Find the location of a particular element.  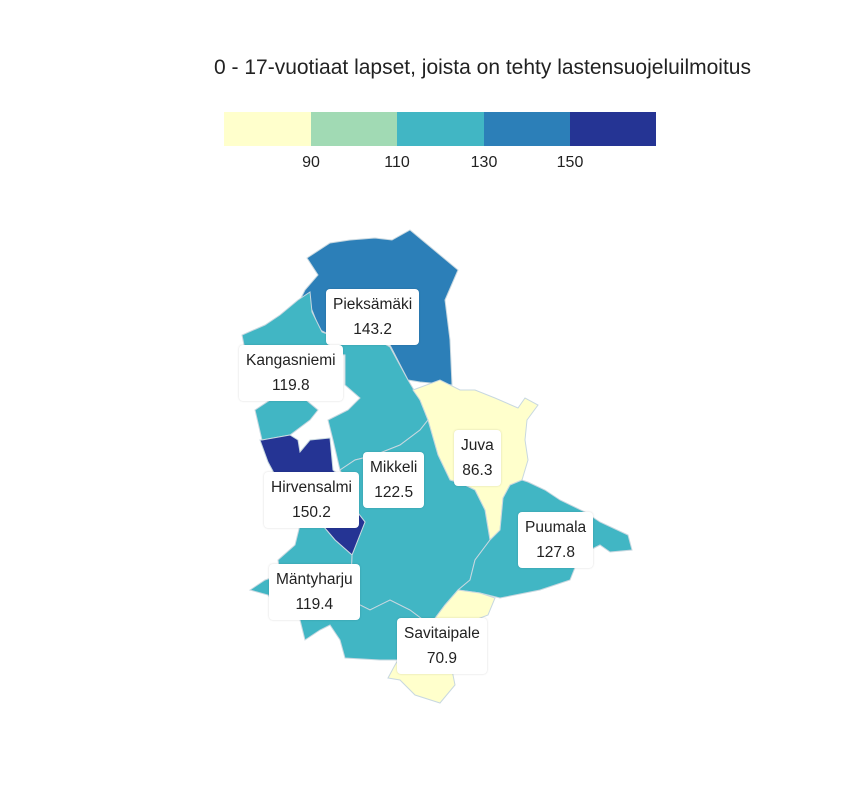

label-name: Pieksämäki is located at coordinates (373, 304).